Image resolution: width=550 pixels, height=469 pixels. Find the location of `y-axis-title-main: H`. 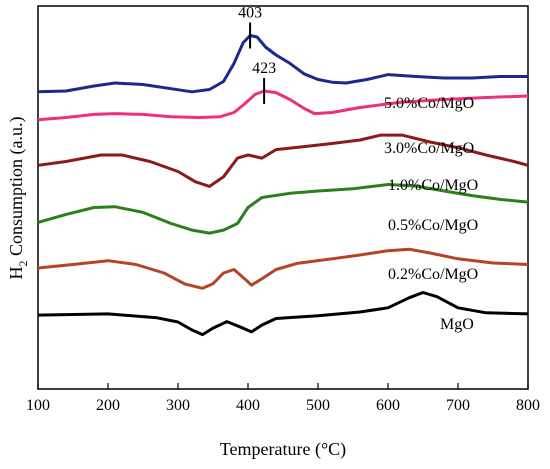

y-axis-title-main: H is located at coordinates (16, 273).